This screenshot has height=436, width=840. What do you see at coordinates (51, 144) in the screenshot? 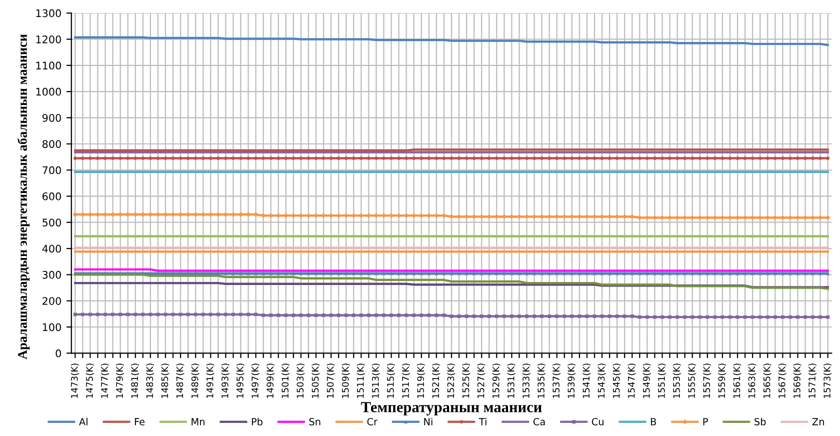
I see `y-tick-label: 800` at bounding box center [51, 144].